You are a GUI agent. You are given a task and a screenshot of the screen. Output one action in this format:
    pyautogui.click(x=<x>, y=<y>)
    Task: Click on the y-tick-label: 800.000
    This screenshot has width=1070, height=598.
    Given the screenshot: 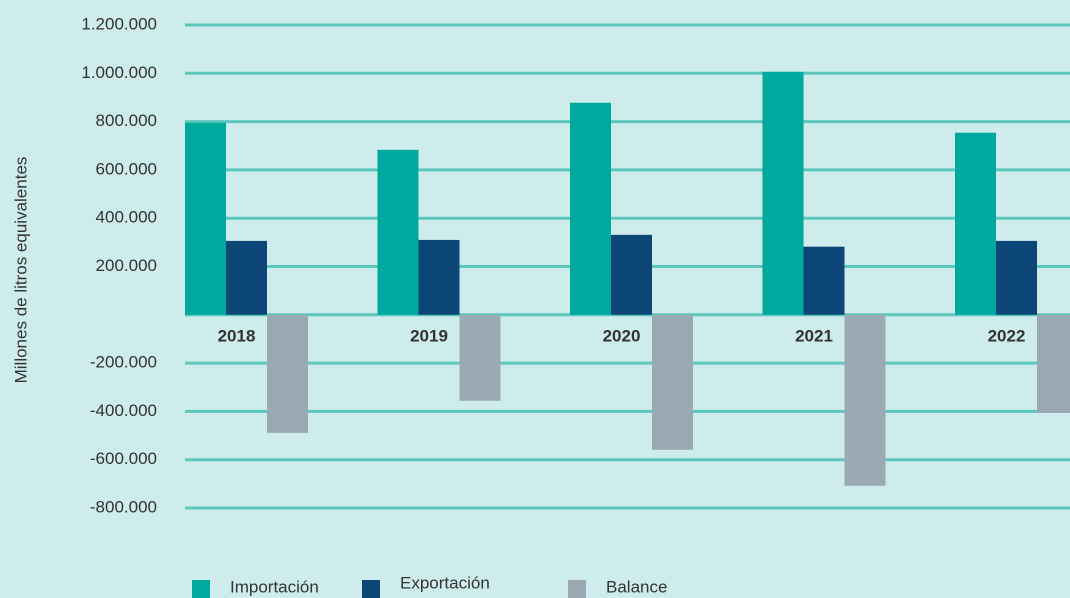 What is the action you would take?
    pyautogui.click(x=126, y=120)
    